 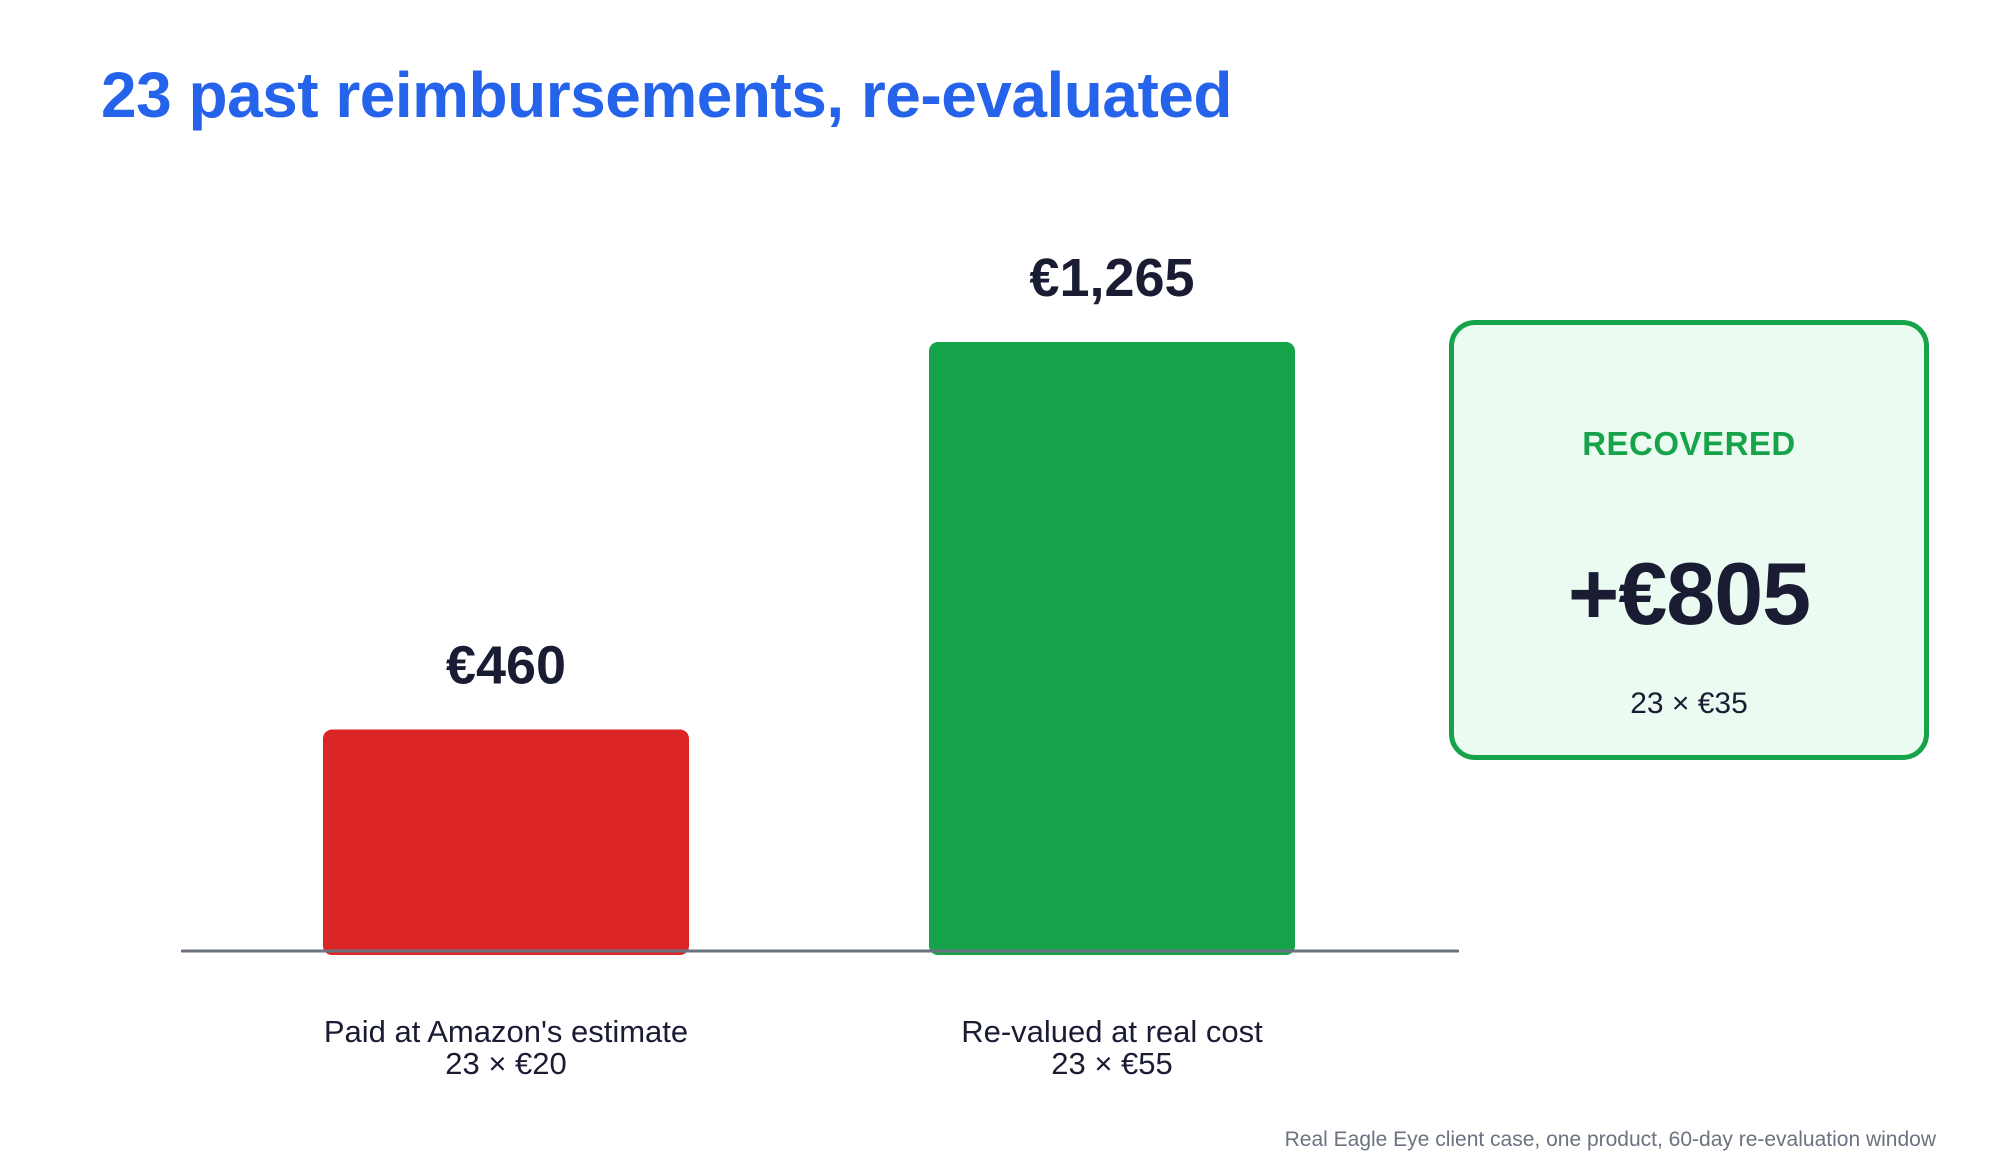 I want to click on category-name: Paid at Amazon's estimate, so click(x=506, y=1031).